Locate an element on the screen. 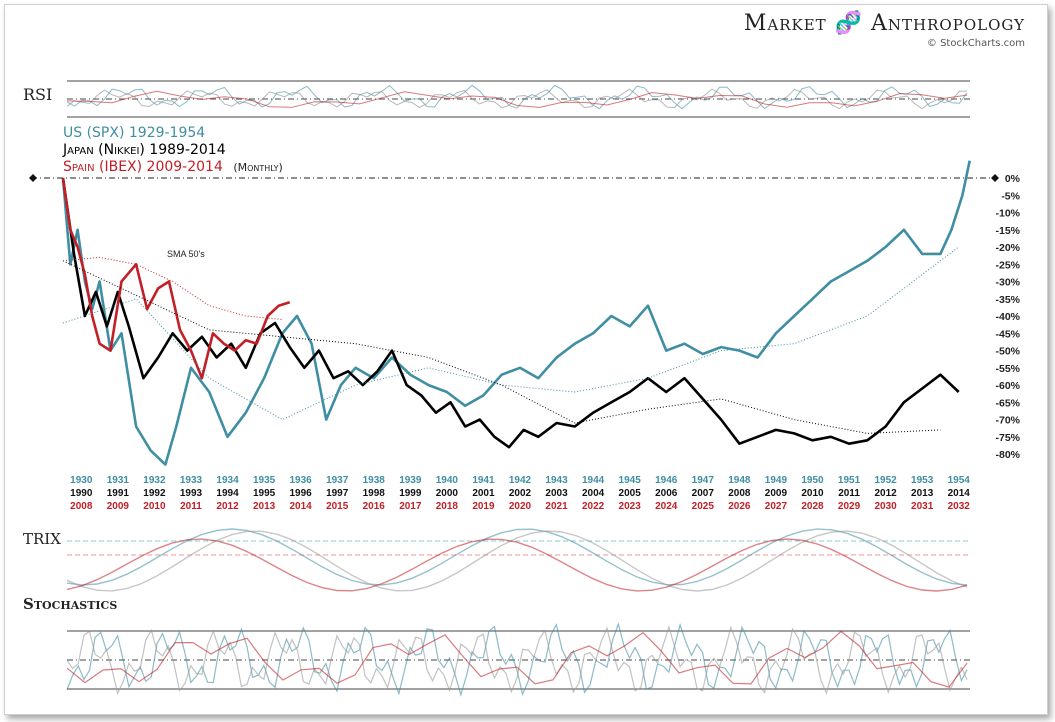 The height and width of the screenshot is (722, 1055). y-tick-label: -80% is located at coordinates (1007, 455).